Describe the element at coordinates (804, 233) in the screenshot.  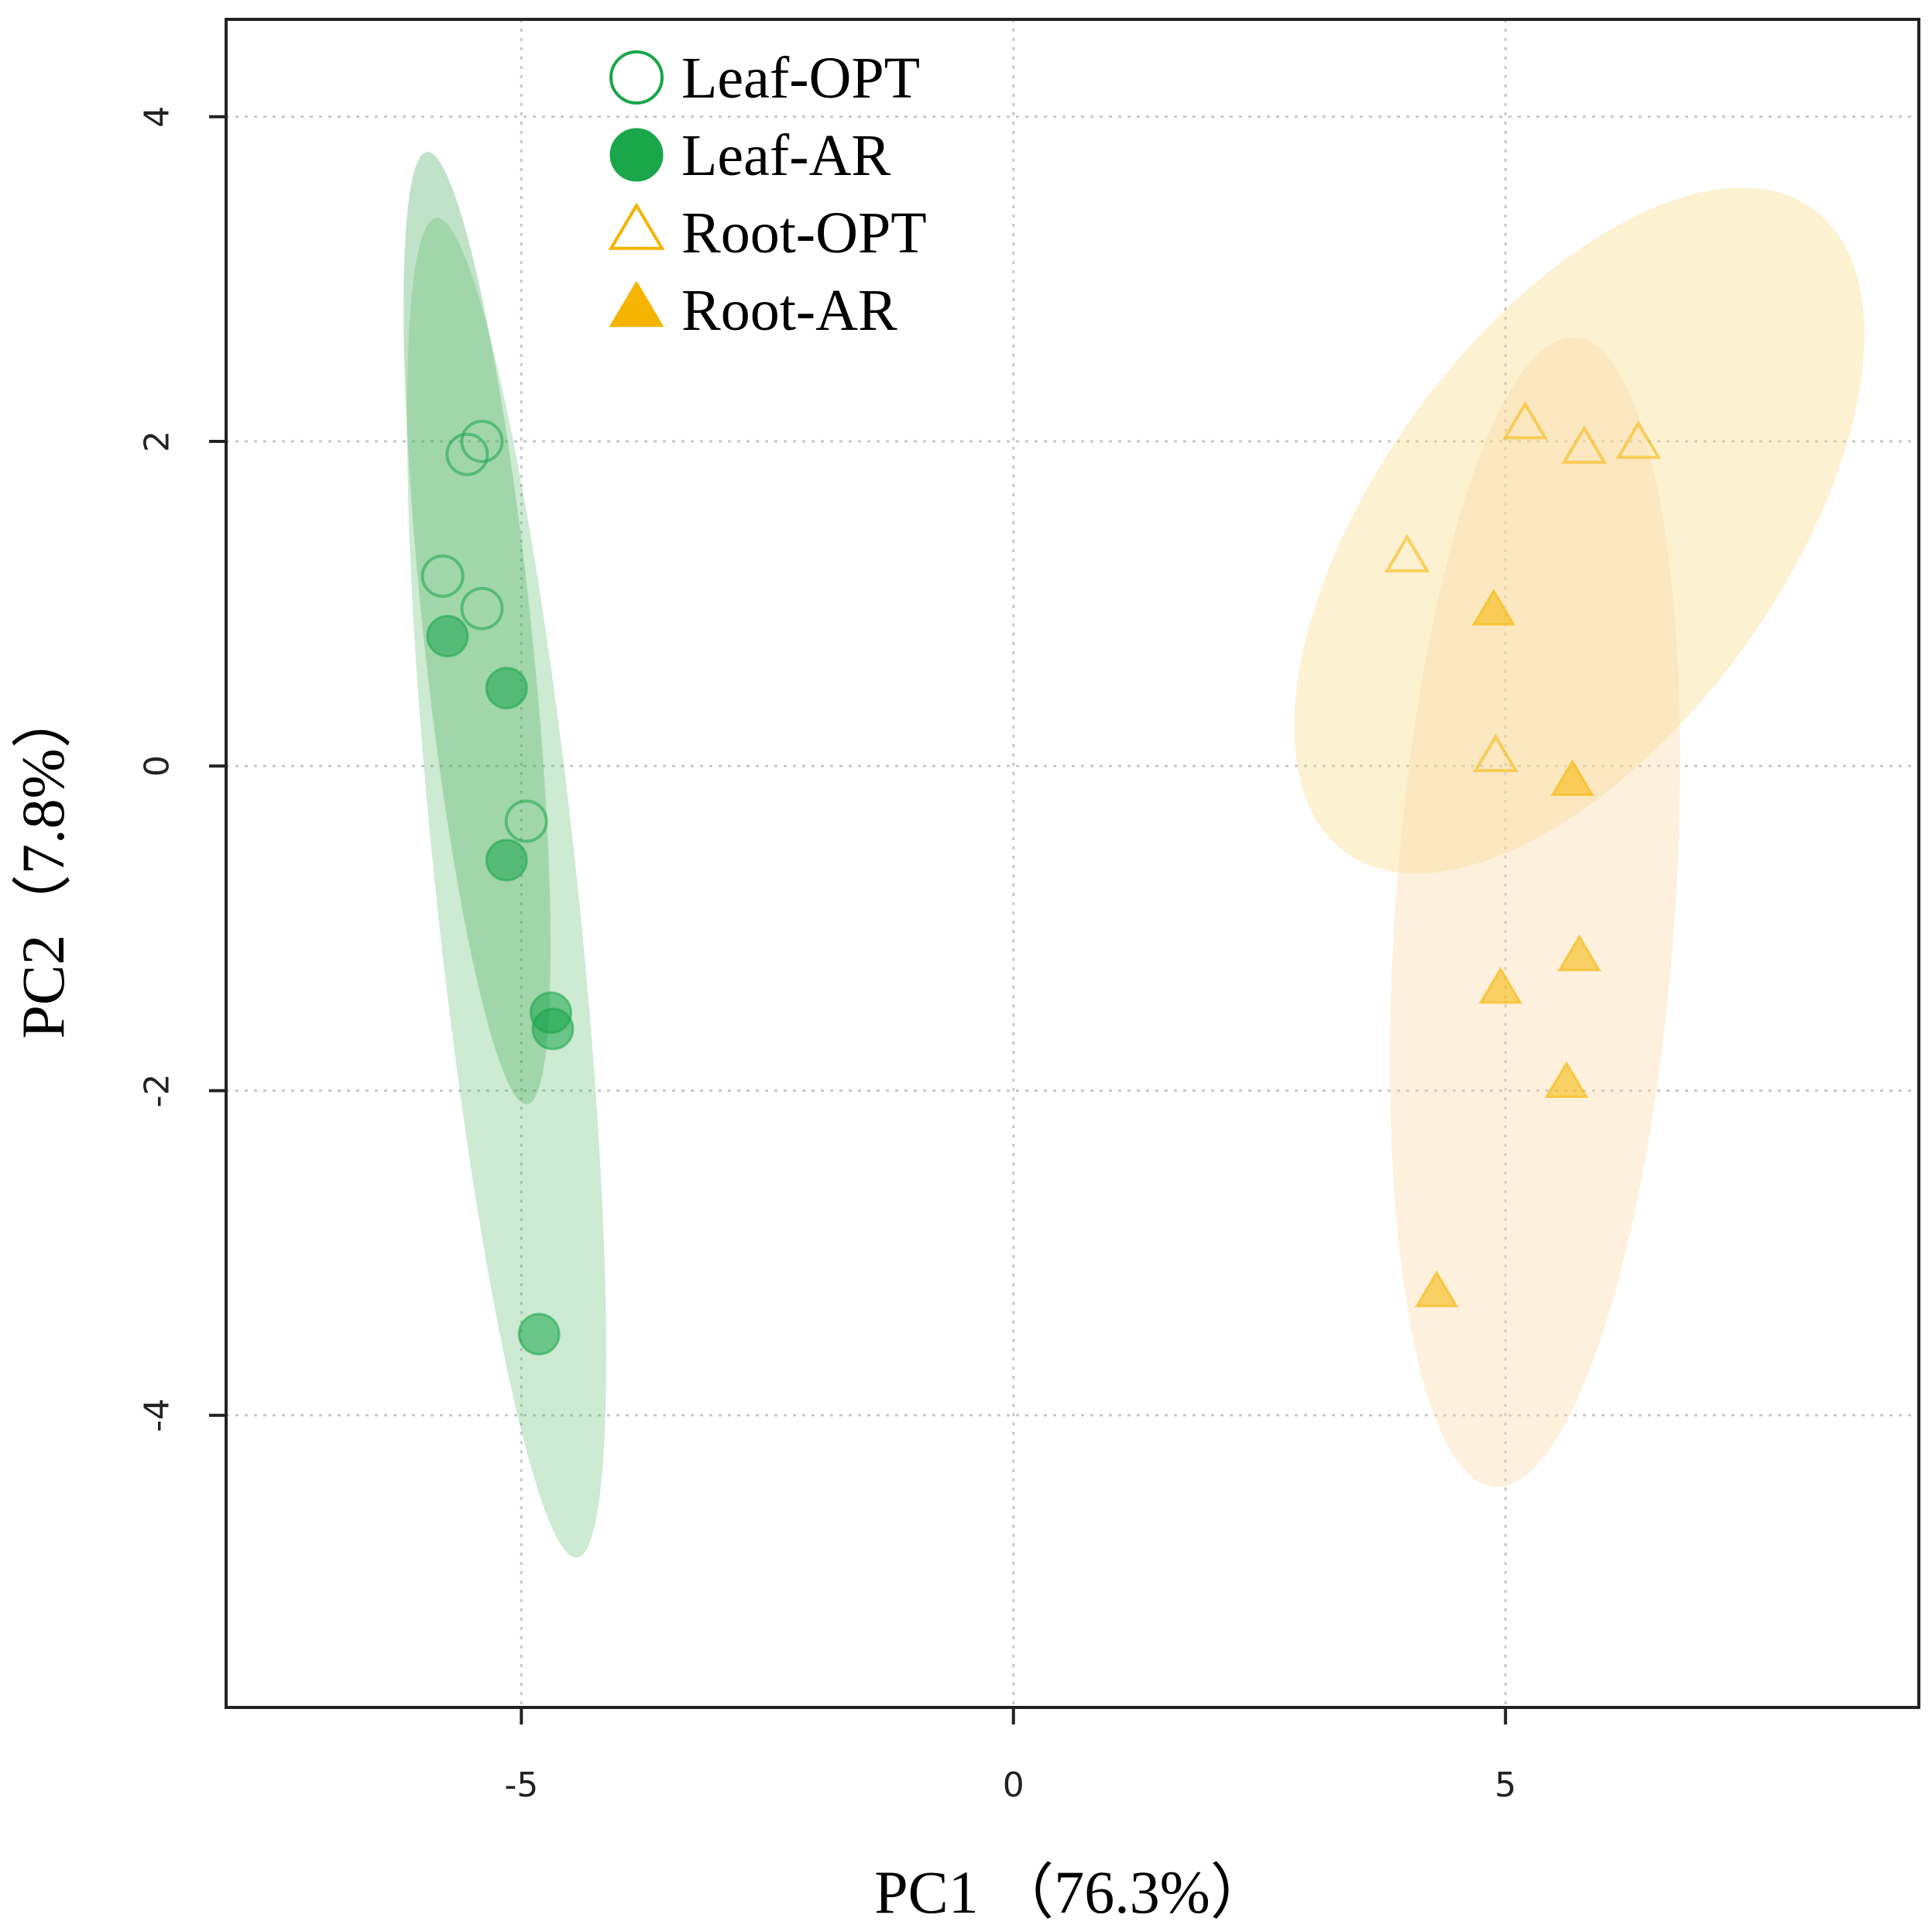
I see `legend-label-root-opt: Root-OPT` at that location.